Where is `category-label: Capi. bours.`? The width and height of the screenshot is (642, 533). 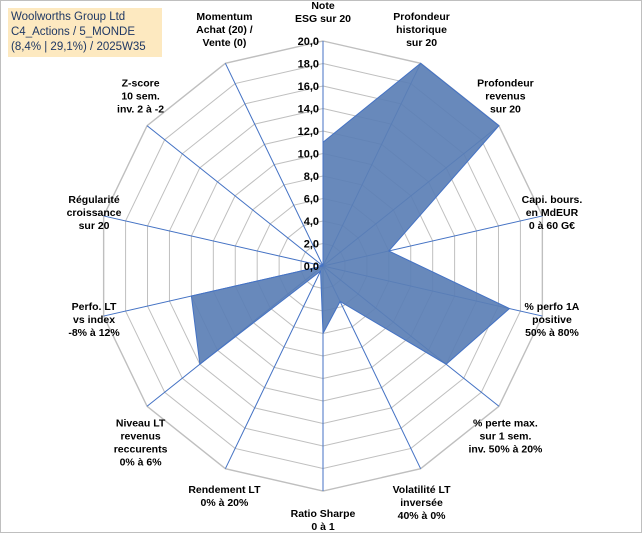 category-label: Capi. bours. is located at coordinates (552, 200).